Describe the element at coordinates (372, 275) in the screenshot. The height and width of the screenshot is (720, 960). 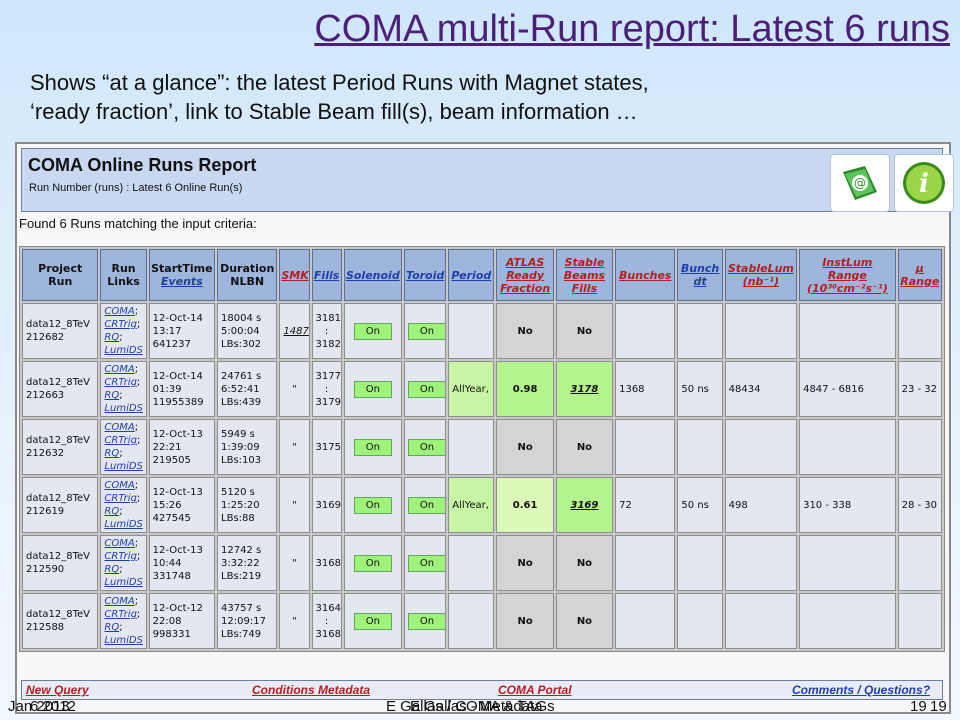
I see `col-solenoid: Solenoid` at that location.